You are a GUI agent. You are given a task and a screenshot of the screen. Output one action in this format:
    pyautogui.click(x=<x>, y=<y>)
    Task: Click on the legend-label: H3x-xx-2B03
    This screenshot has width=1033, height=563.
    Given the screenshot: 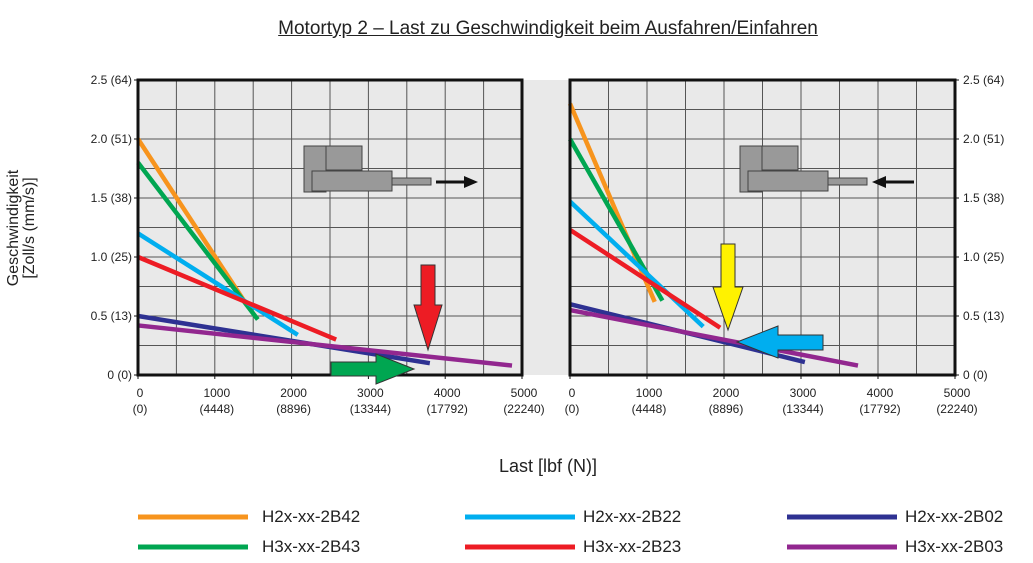 What is the action you would take?
    pyautogui.click(x=954, y=546)
    